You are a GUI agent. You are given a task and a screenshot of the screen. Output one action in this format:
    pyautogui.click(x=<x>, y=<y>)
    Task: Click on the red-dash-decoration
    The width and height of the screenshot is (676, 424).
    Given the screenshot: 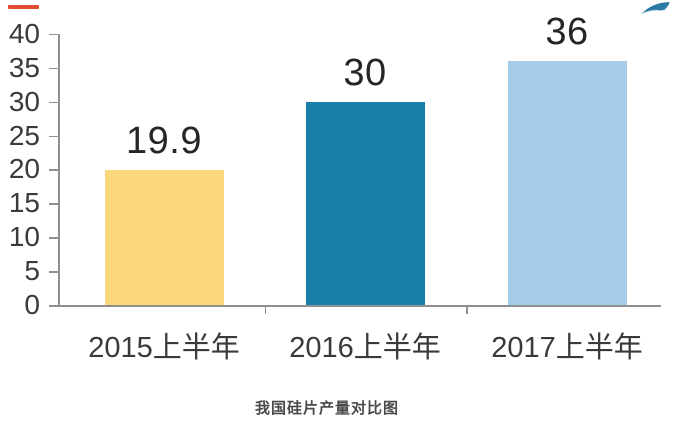 What is the action you would take?
    pyautogui.click(x=23, y=7)
    